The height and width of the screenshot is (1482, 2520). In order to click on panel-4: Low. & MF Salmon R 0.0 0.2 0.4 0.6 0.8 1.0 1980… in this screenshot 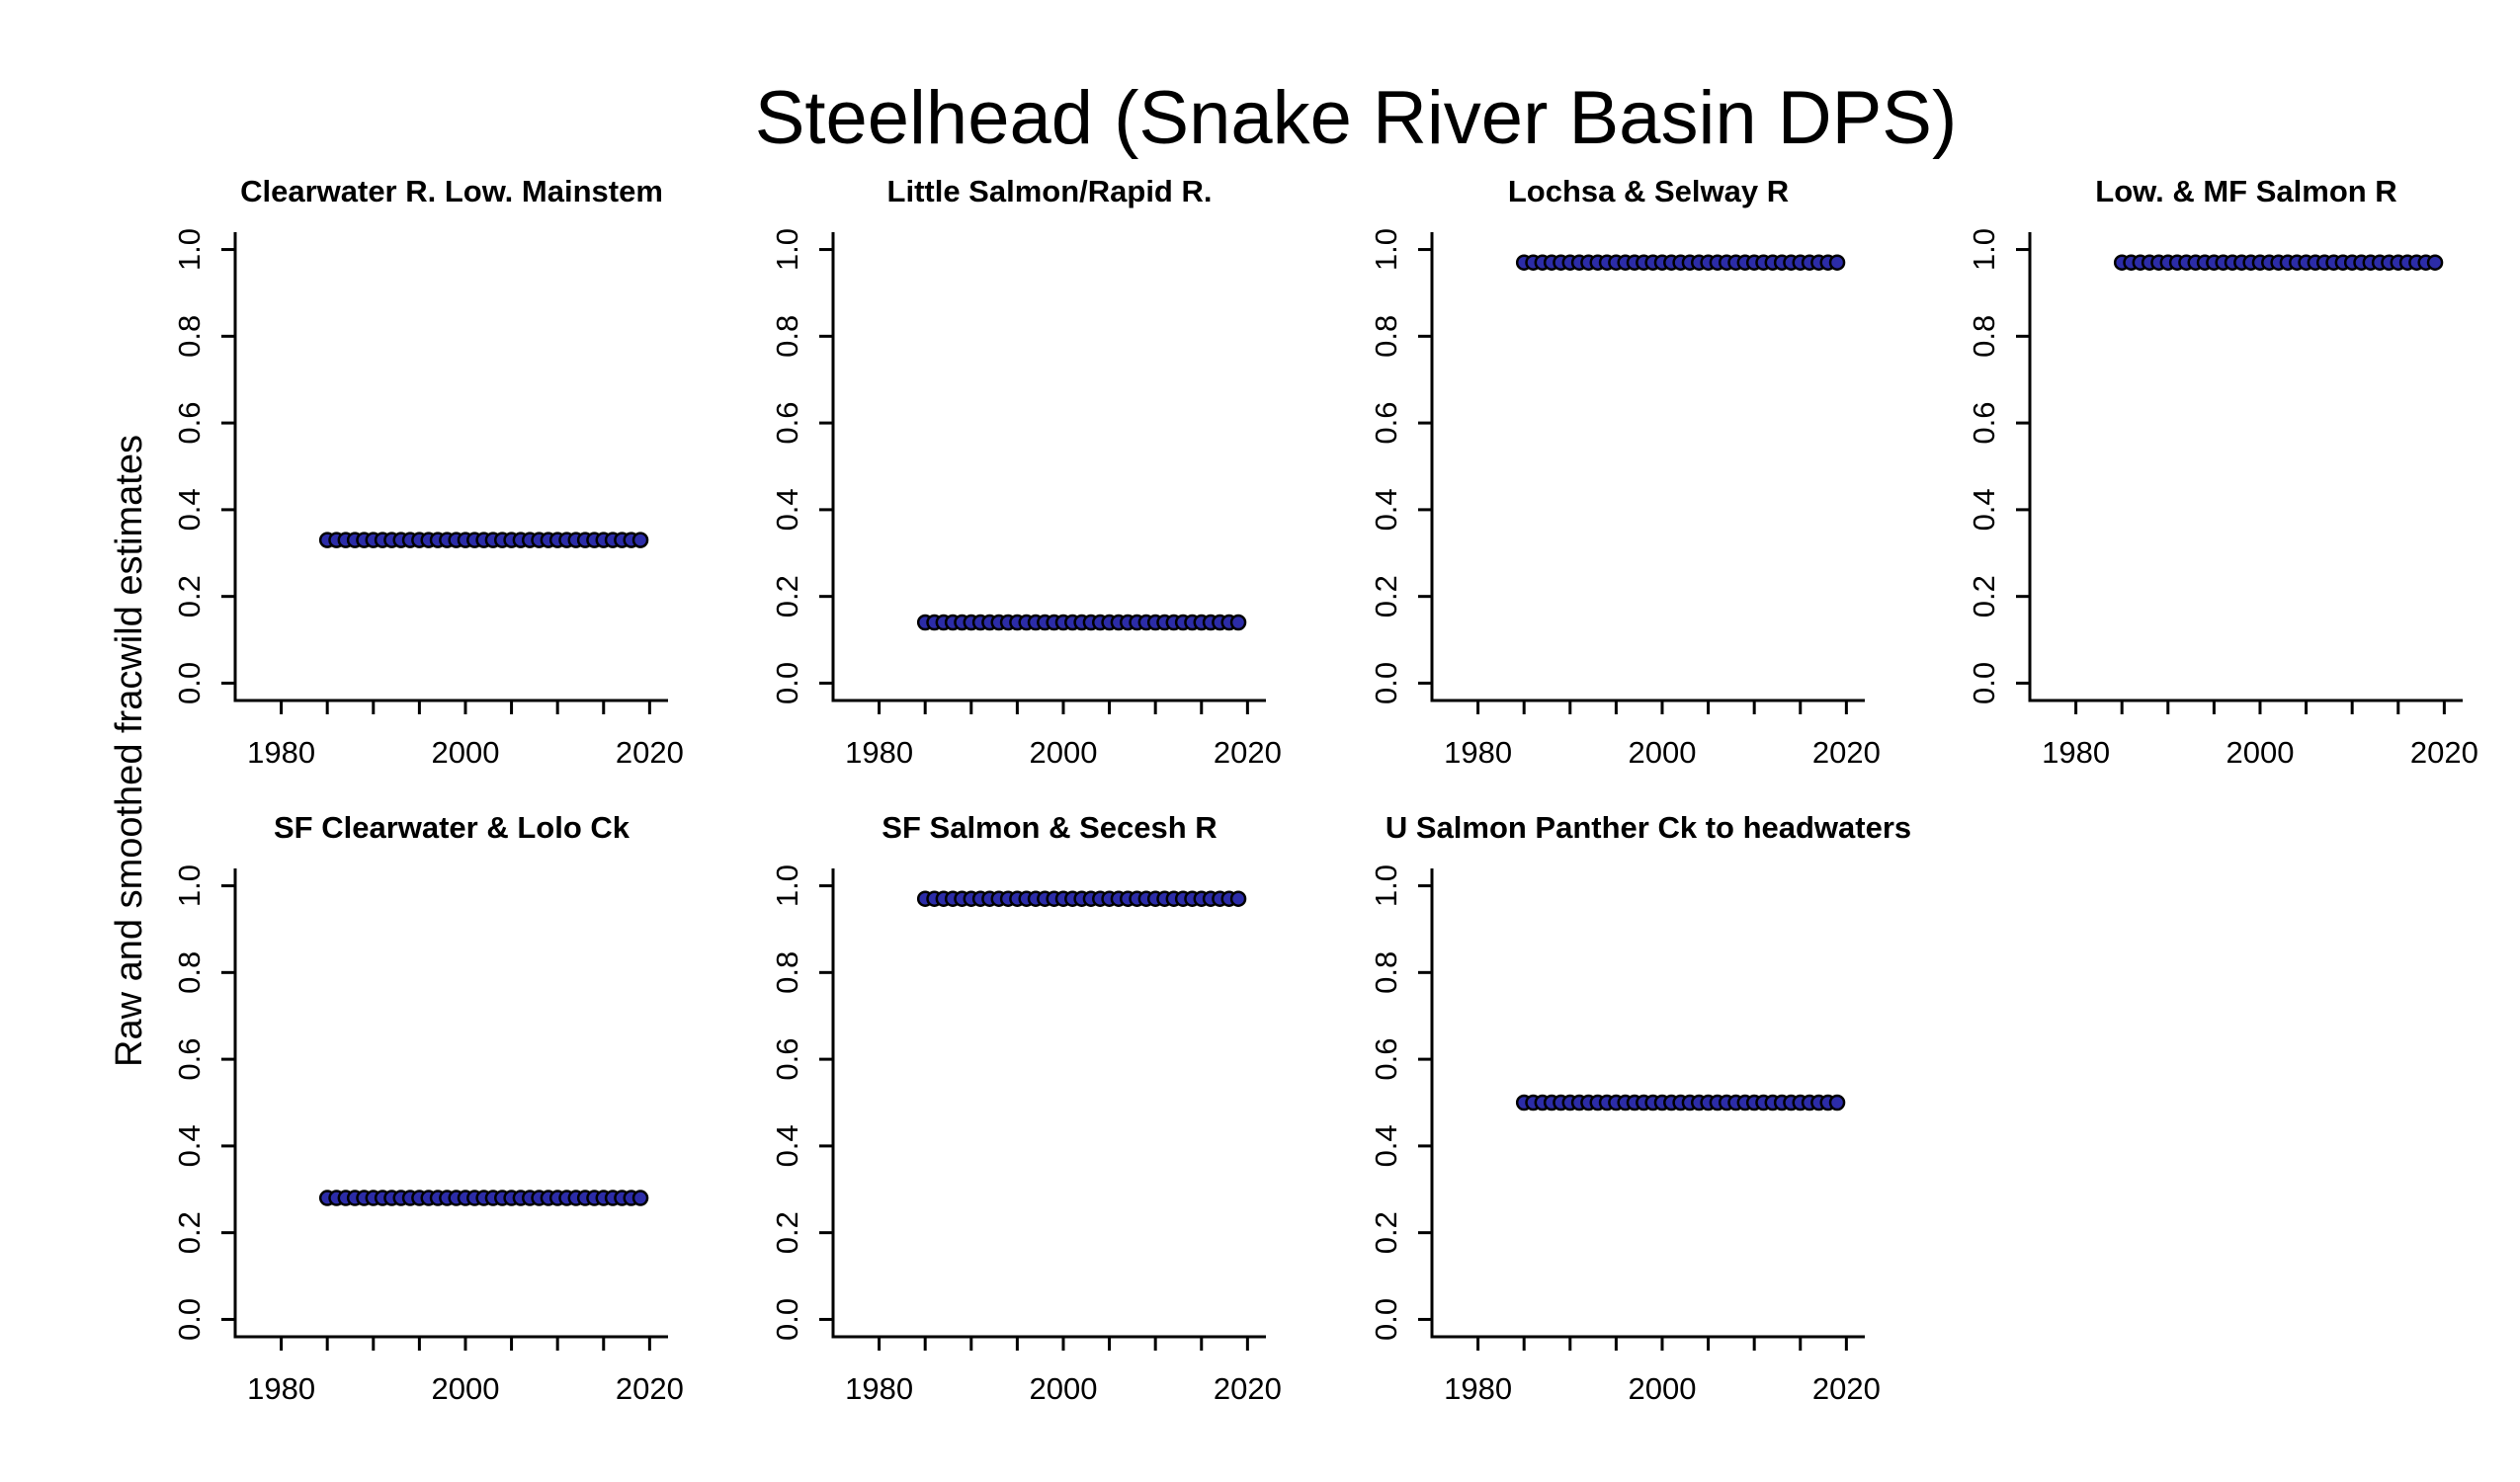, I will do `click(2222, 472)`.